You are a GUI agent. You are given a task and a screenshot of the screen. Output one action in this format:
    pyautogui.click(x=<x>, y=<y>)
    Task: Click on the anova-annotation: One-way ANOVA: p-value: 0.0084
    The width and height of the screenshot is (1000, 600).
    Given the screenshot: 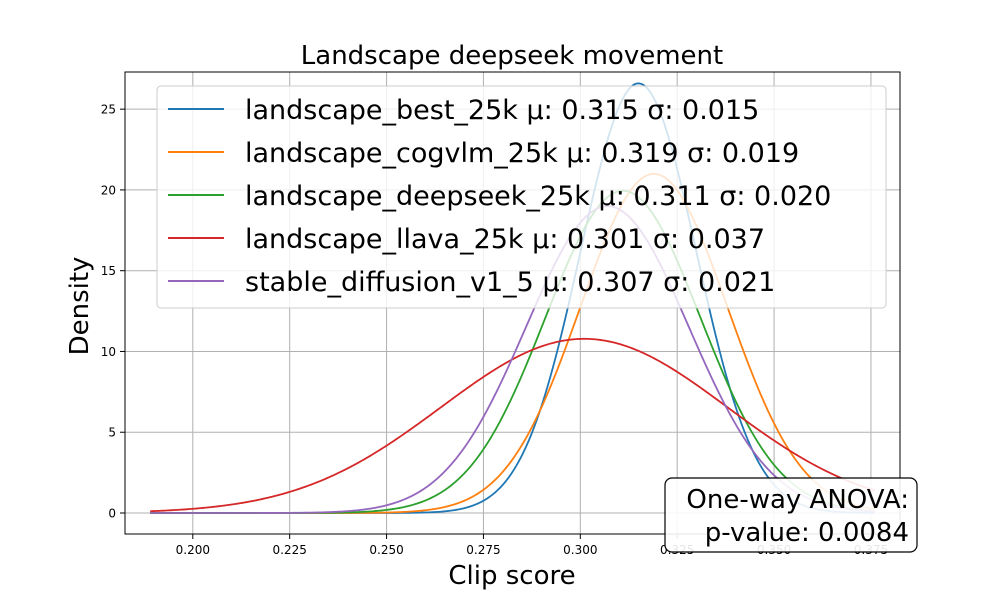 What is the action you would take?
    pyautogui.click(x=791, y=515)
    